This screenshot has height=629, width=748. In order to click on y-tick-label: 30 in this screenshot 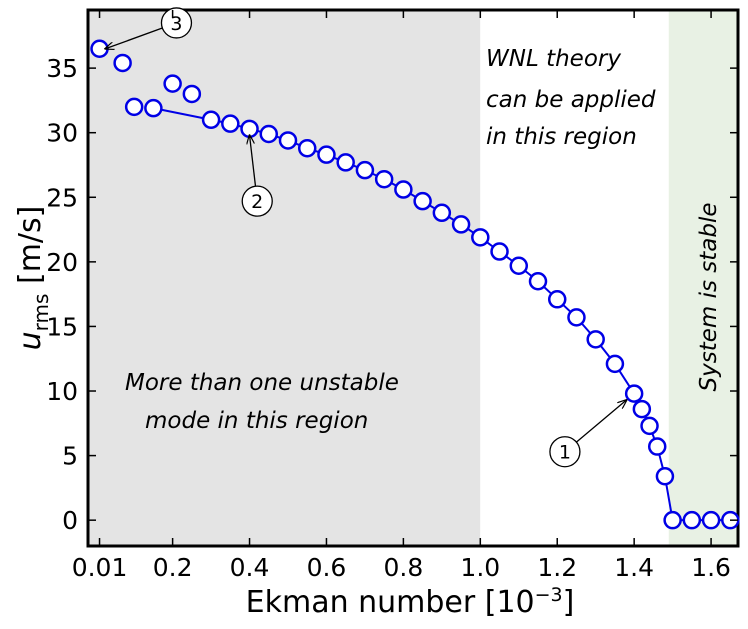, I will do `click(62, 133)`.